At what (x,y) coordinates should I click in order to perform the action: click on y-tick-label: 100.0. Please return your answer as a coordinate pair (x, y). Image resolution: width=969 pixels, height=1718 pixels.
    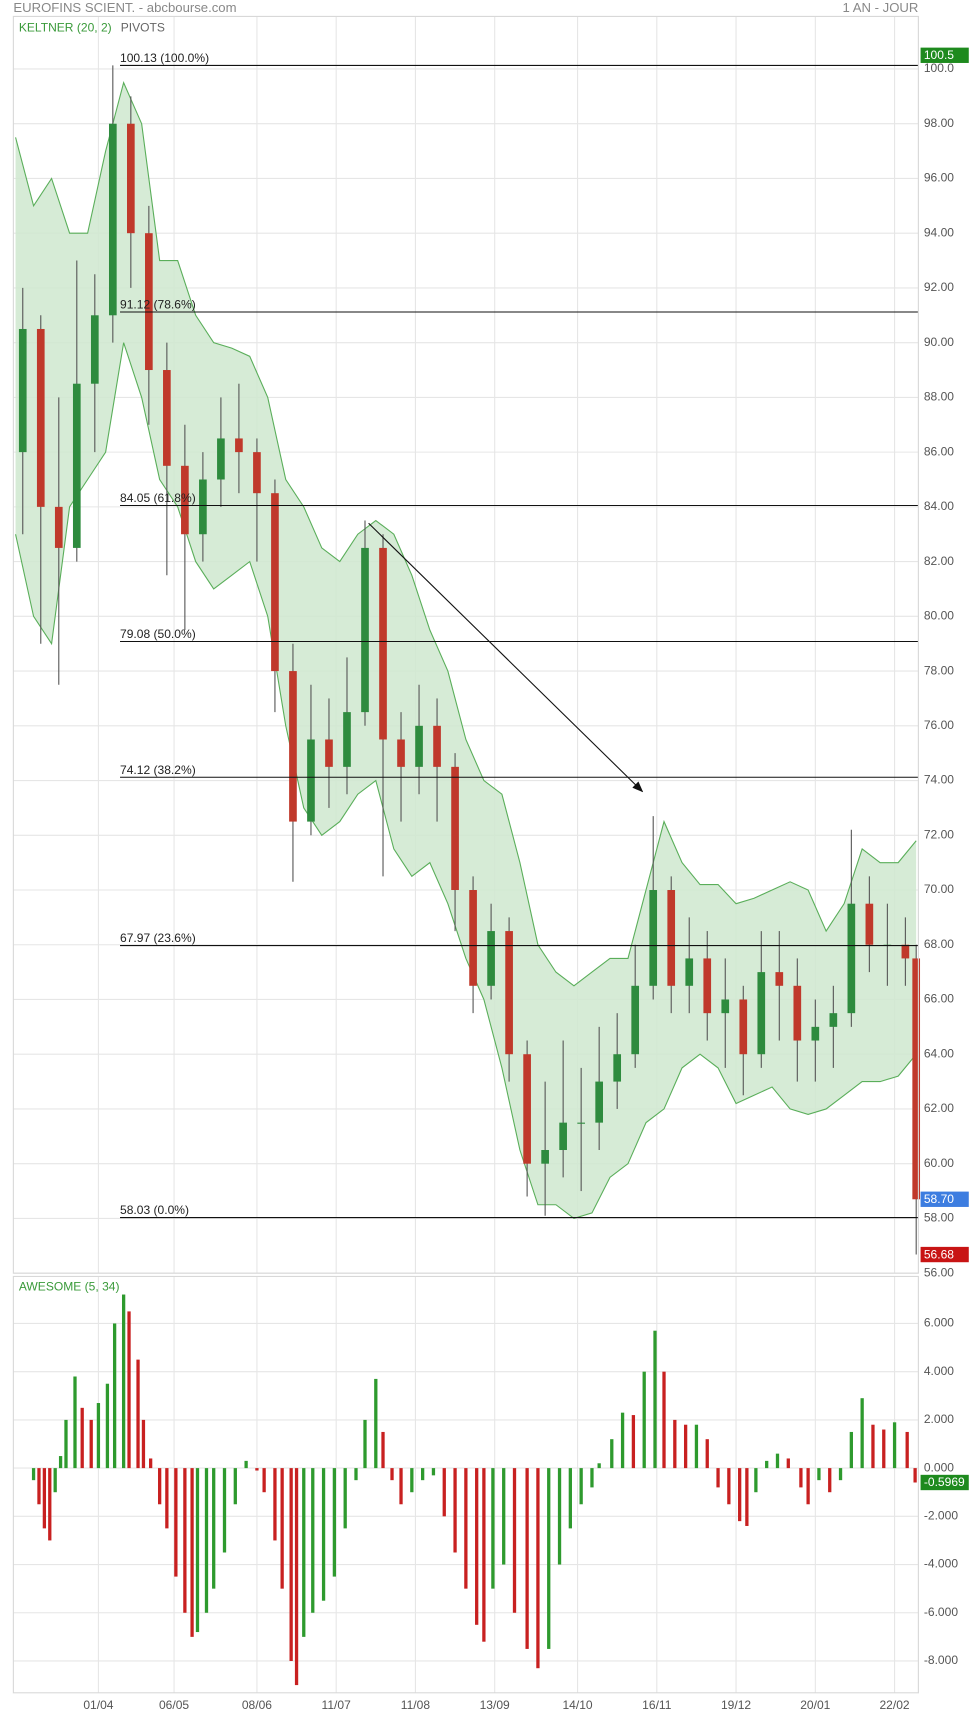
    Looking at the image, I should click on (939, 68).